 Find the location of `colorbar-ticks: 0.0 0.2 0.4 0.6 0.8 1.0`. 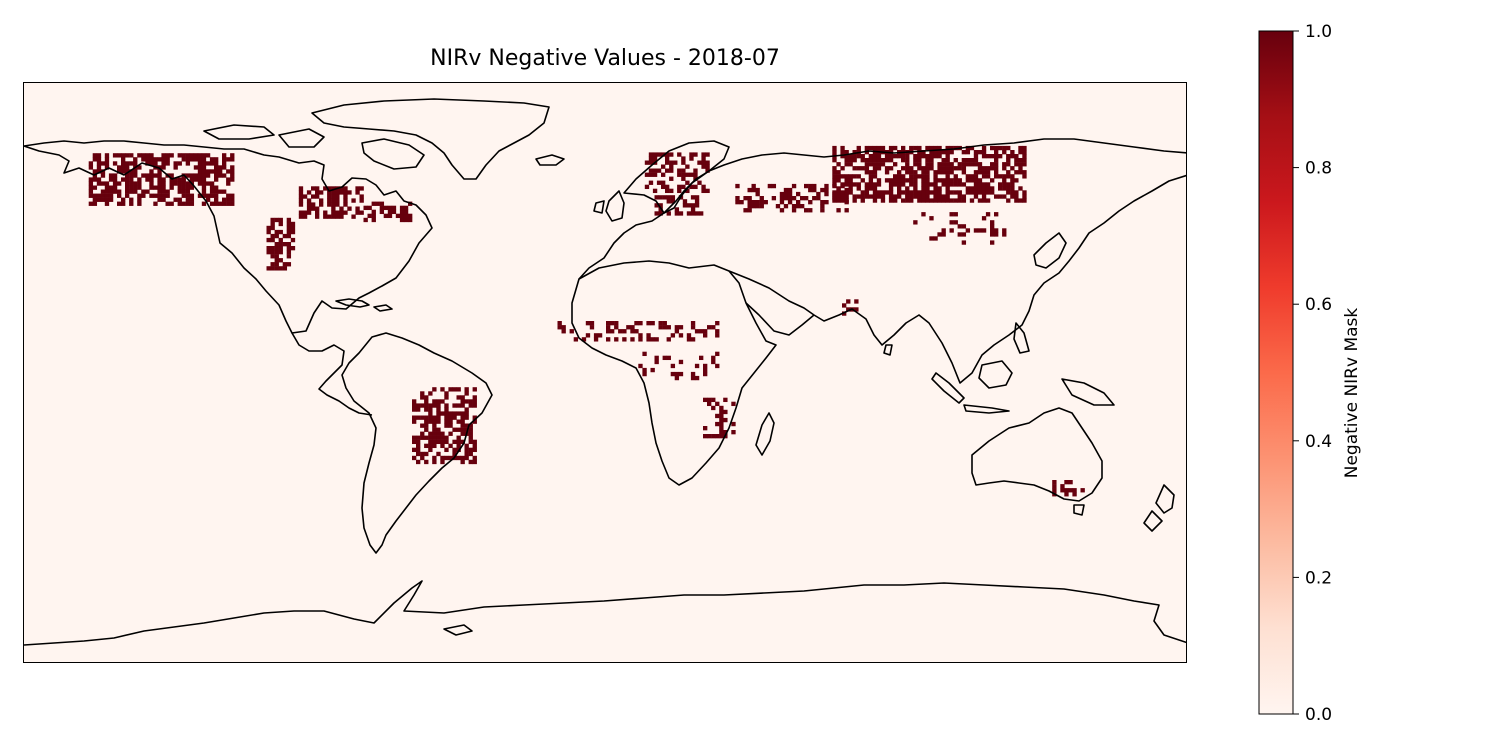

colorbar-ticks: 0.0 0.2 0.4 0.6 0.8 1.0 is located at coordinates (1312, 373).